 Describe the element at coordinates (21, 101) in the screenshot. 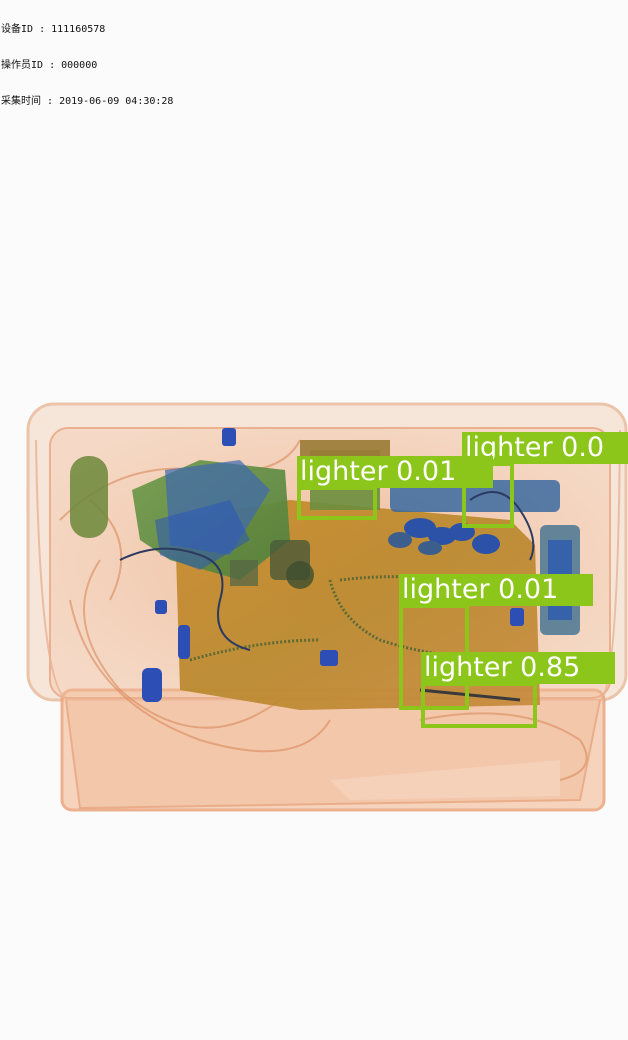

I see `capture-time-label: 采集时间` at that location.